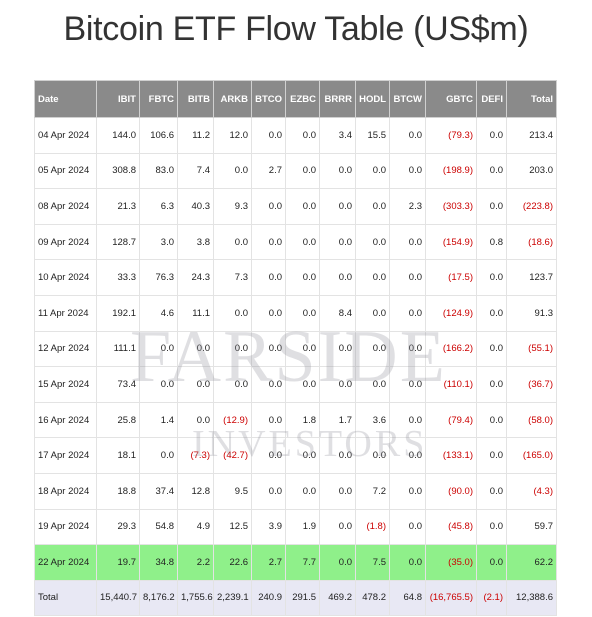 The width and height of the screenshot is (592, 617). Describe the element at coordinates (232, 562) in the screenshot. I see `flow-value-cell: 22.6` at that location.